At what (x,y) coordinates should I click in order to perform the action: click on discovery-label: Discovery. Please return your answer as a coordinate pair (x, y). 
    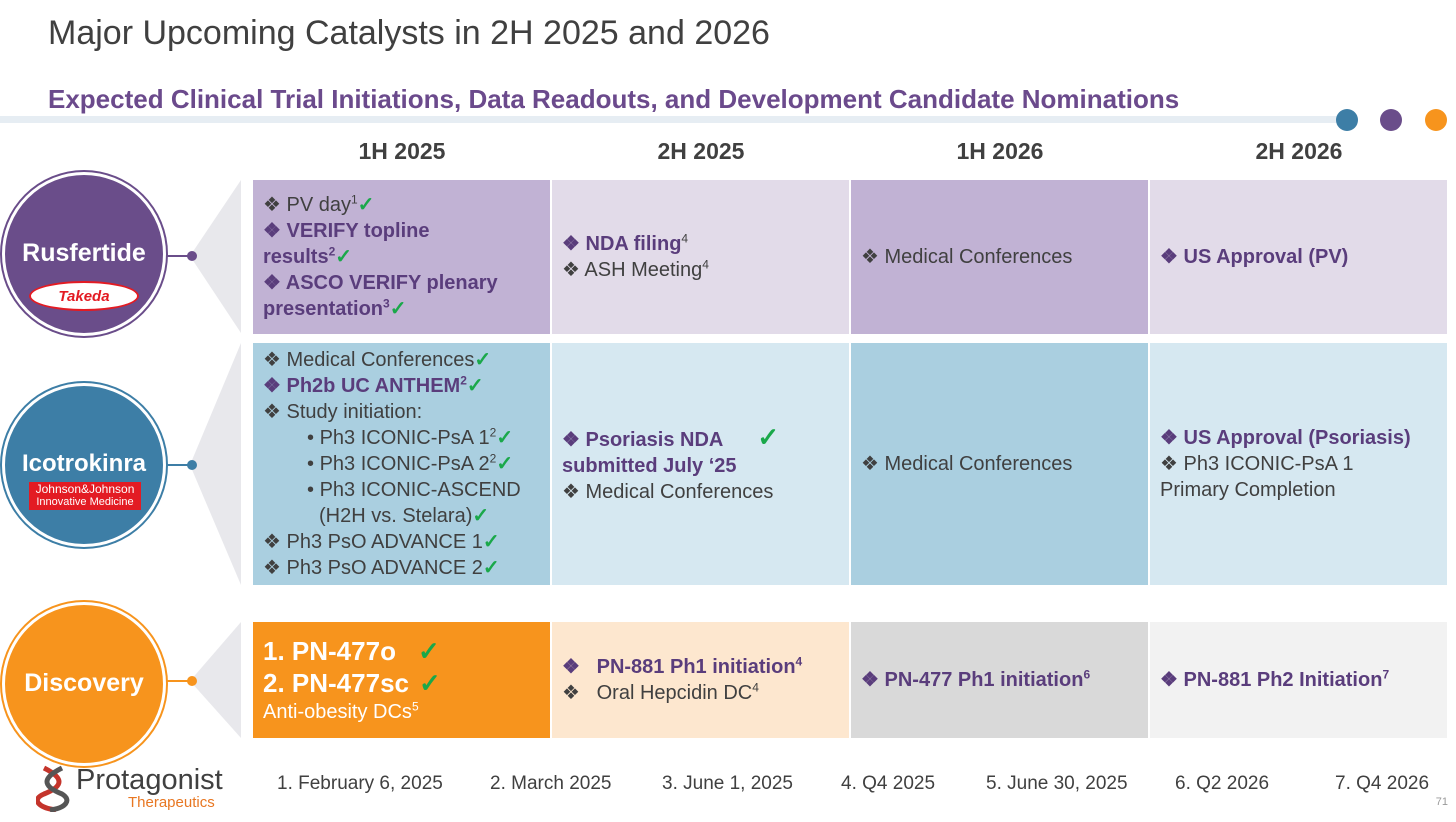
    Looking at the image, I should click on (84, 683).